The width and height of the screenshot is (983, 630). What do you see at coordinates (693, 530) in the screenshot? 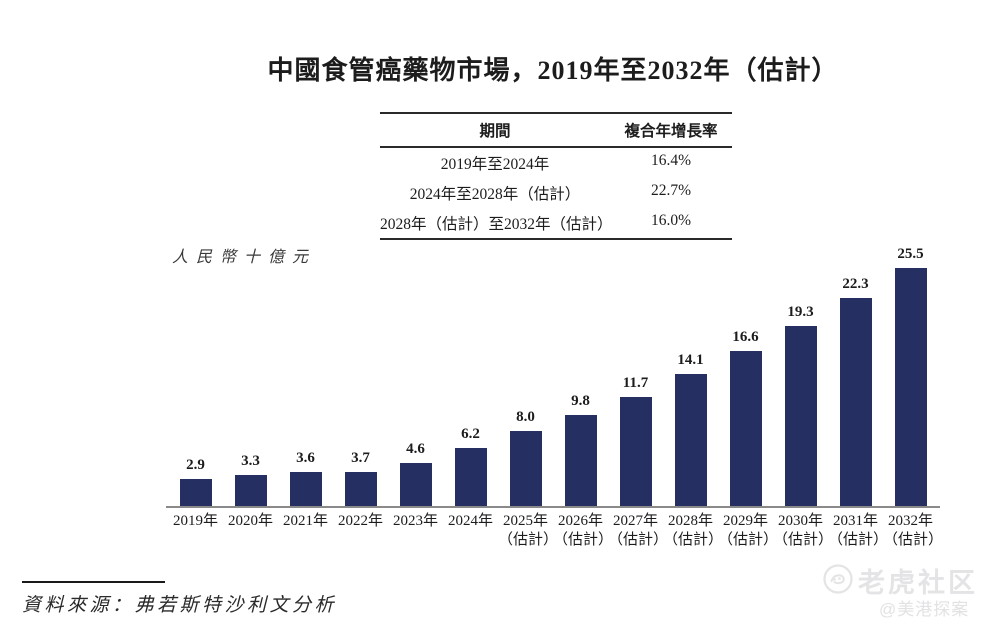
I see `x-axis-label: 2028年 （估計）` at bounding box center [693, 530].